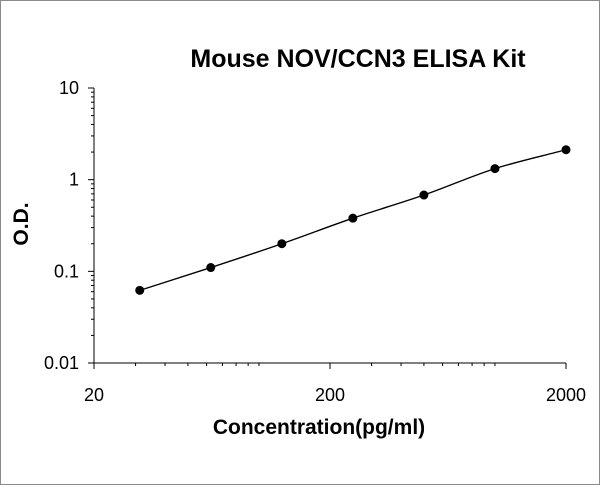  What do you see at coordinates (66, 271) in the screenshot?
I see `y-tick-label: 0.1` at bounding box center [66, 271].